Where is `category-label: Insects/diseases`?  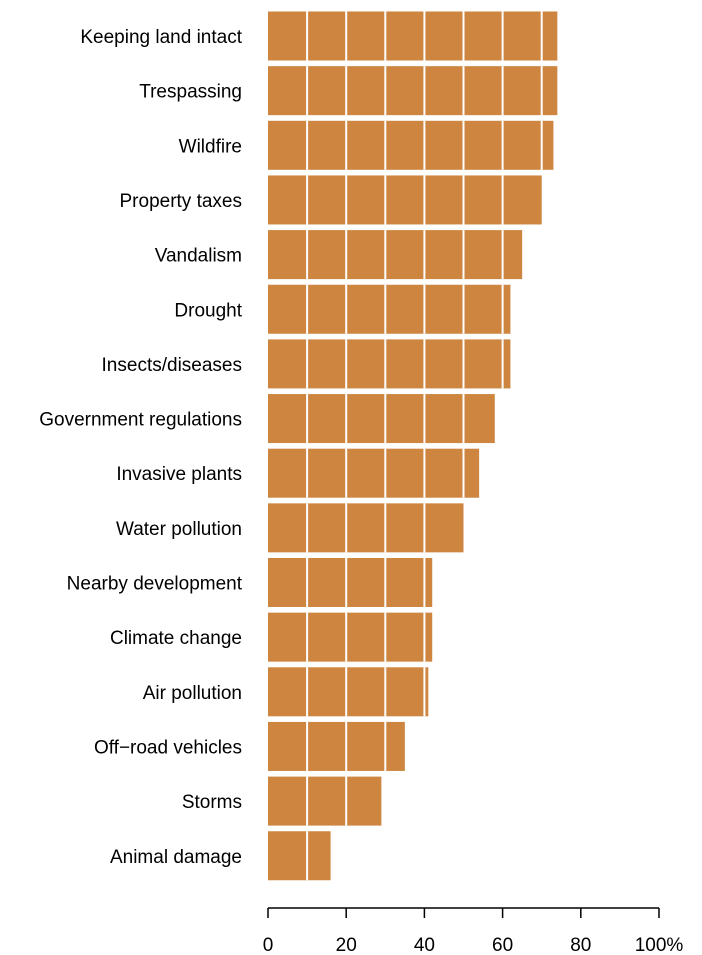 category-label: Insects/diseases is located at coordinates (172, 365).